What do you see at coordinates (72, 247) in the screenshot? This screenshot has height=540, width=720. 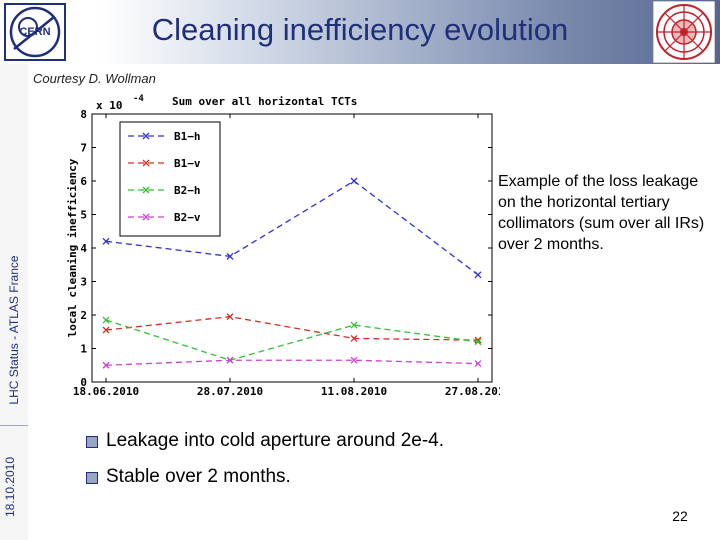 I see `y-axis-label: local cleaning inefficiency` at bounding box center [72, 247].